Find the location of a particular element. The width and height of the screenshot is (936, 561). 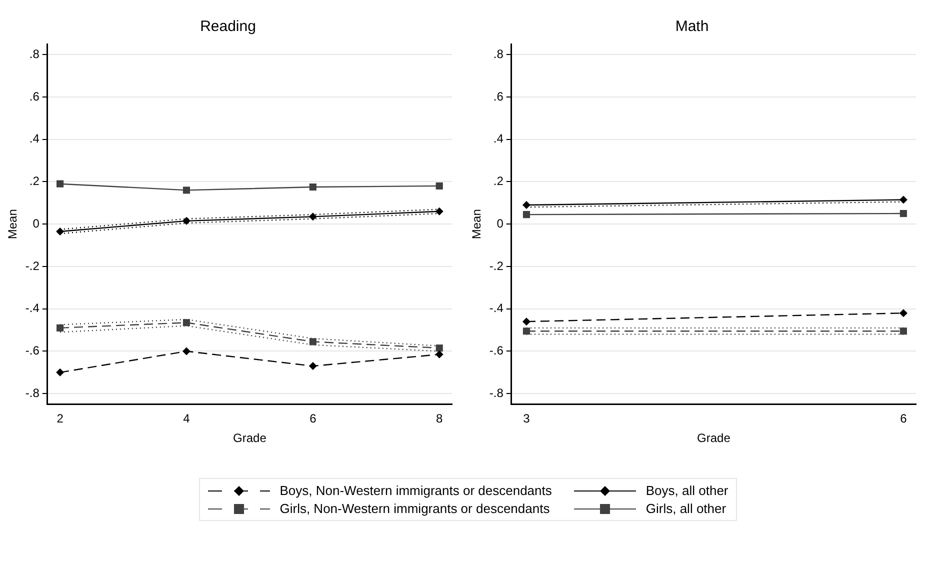

x-tick-label: 4 is located at coordinates (186, 419).